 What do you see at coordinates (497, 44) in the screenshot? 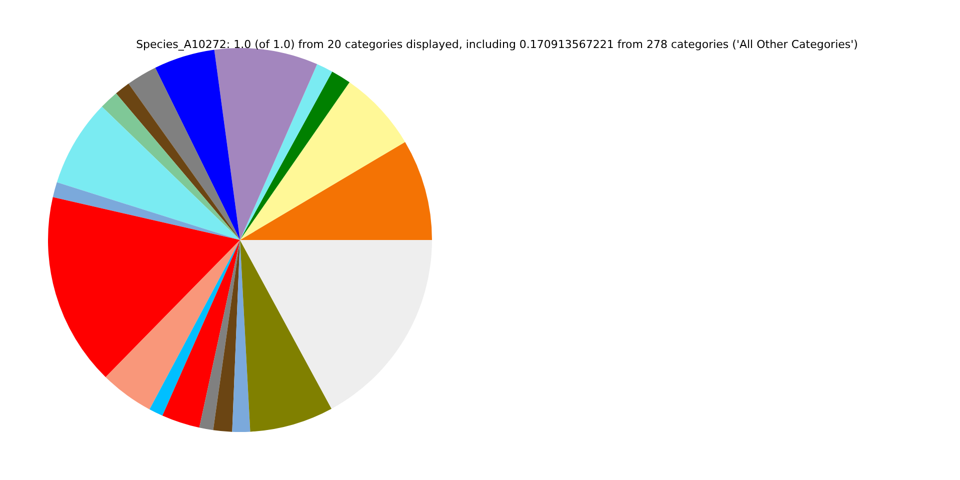
I see `text: Species_A10272: 1.0 (of 1.0) from 20 categories displayed, including 0.170913567221 from 278 categories ('All Other Categories')` at bounding box center [497, 44].